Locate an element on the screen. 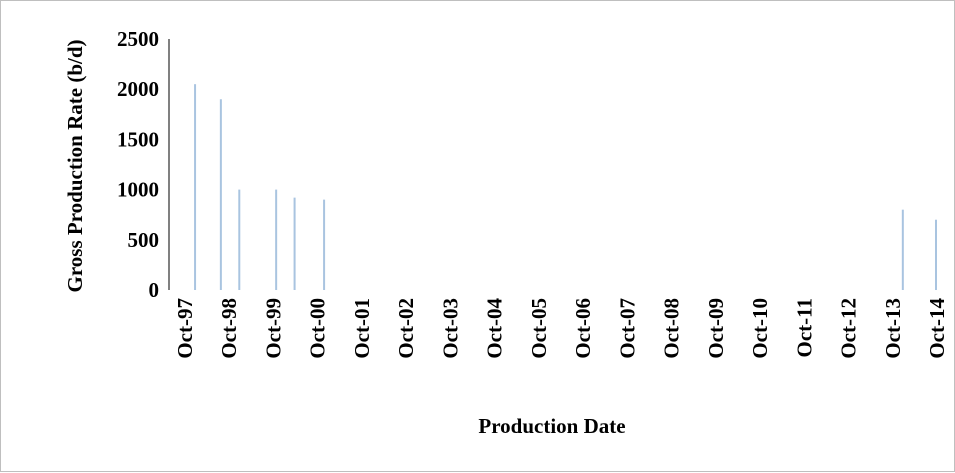 Image resolution: width=955 pixels, height=473 pixels. x-tick-label: Oct-04 is located at coordinates (495, 328).